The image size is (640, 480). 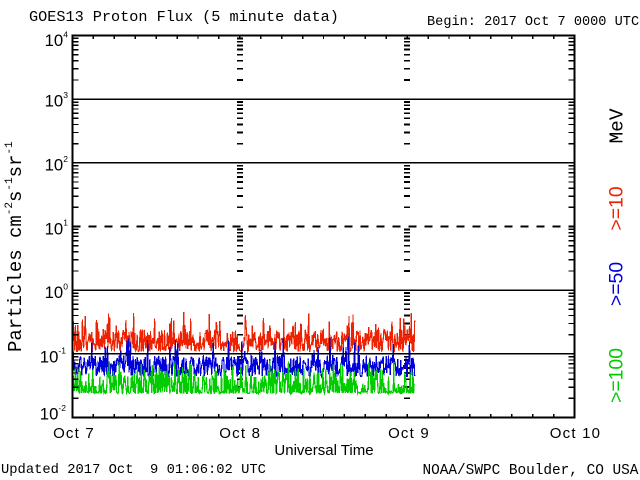 What do you see at coordinates (617, 375) in the screenshot?
I see `svg-text: >=100` at bounding box center [617, 375].